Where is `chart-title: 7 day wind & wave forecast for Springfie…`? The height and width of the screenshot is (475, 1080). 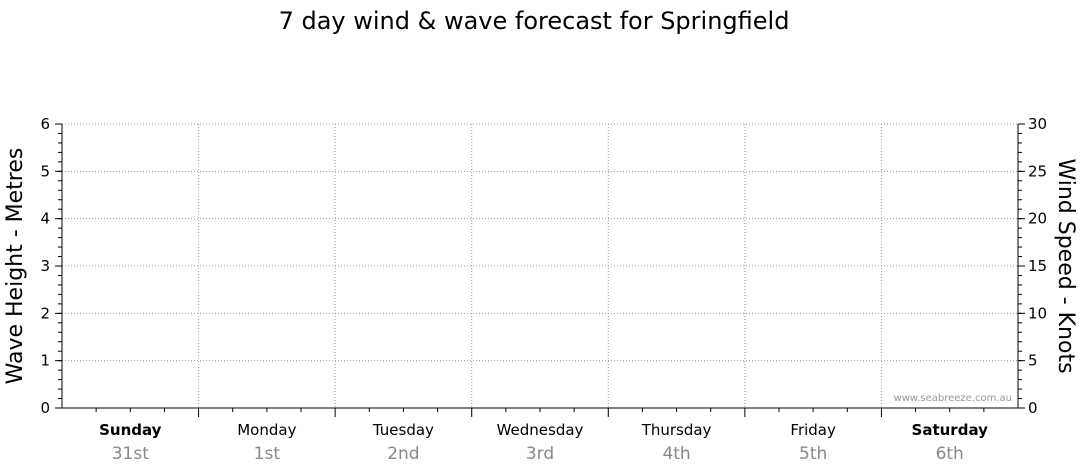
chart-title: 7 day wind & wave forecast for Springfie… is located at coordinates (534, 21).